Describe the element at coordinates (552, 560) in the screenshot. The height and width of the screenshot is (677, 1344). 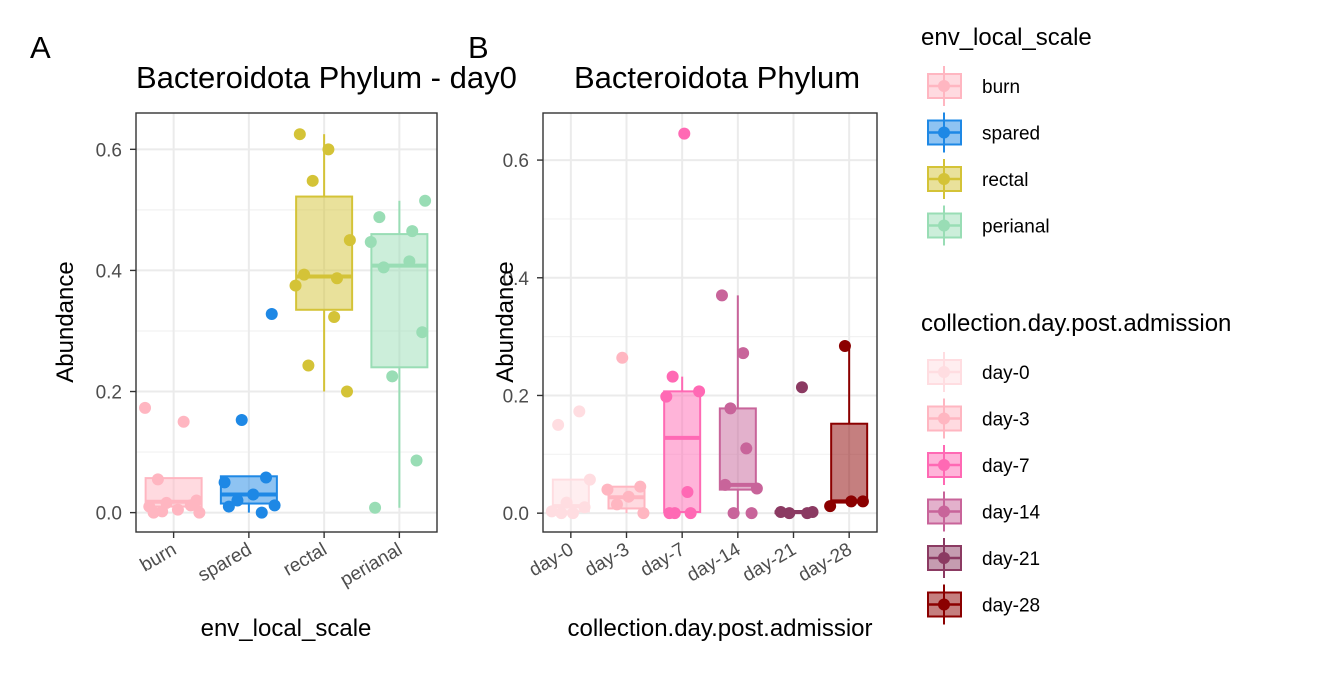
I see `x-tick-label: day-0` at that location.